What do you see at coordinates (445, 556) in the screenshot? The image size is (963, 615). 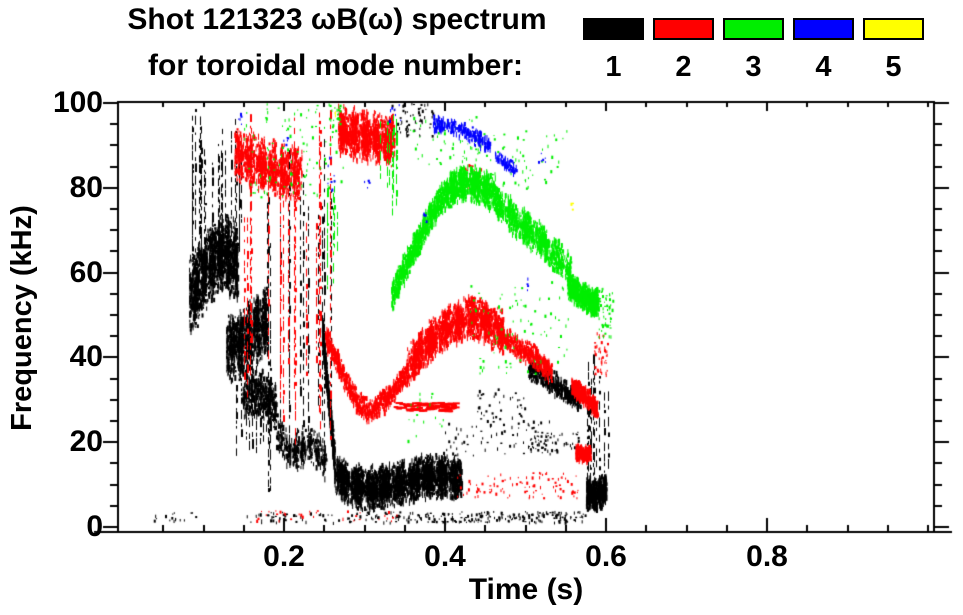 I see `x-tick-label: 0.4` at bounding box center [445, 556].